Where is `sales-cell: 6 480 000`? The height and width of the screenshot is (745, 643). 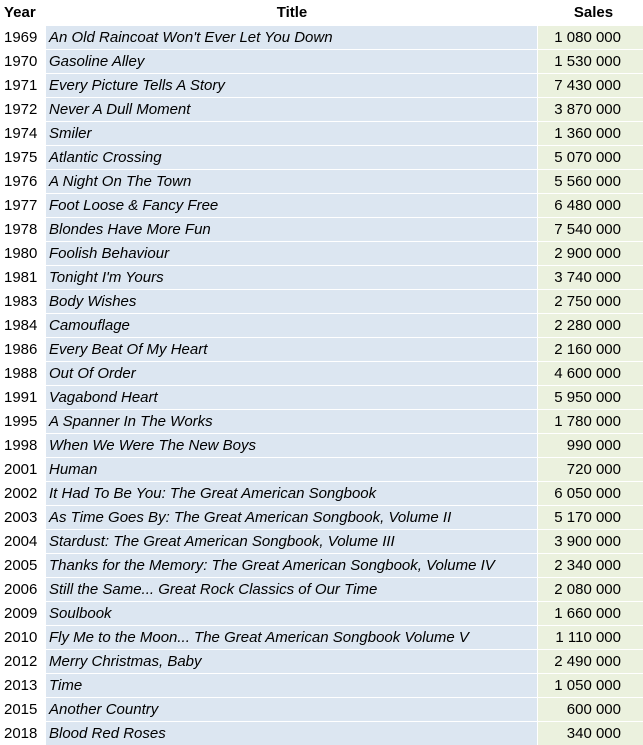
sales-cell: 6 480 000 is located at coordinates (590, 205).